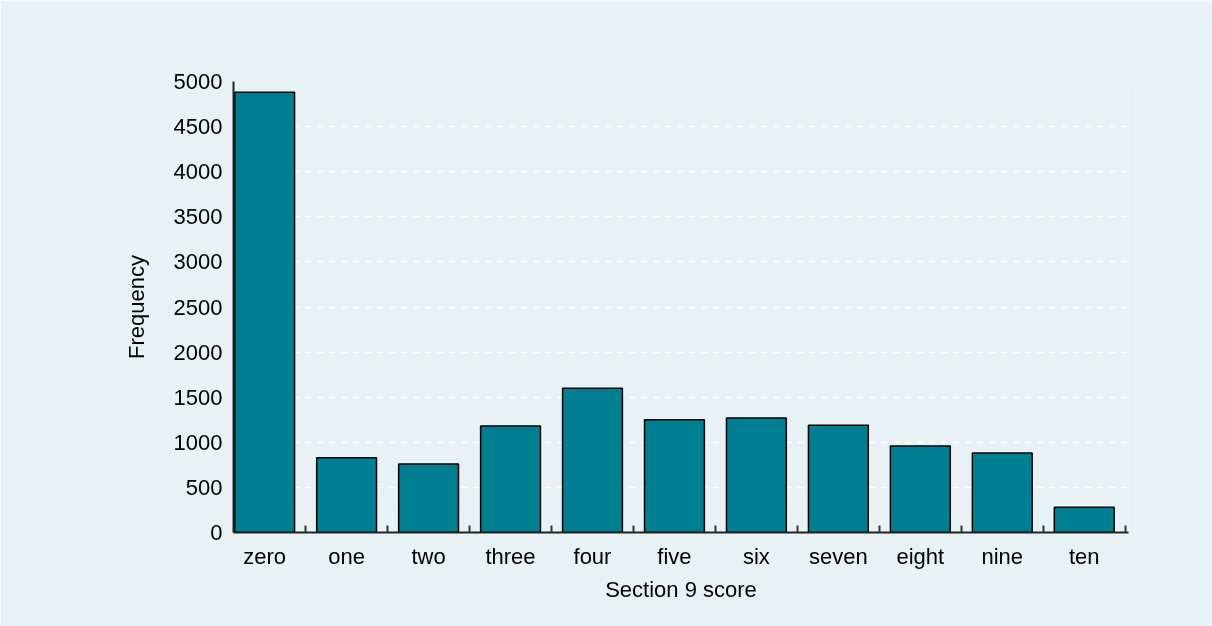 The width and height of the screenshot is (1212, 626). I want to click on y-tick-label: 0, so click(216, 532).